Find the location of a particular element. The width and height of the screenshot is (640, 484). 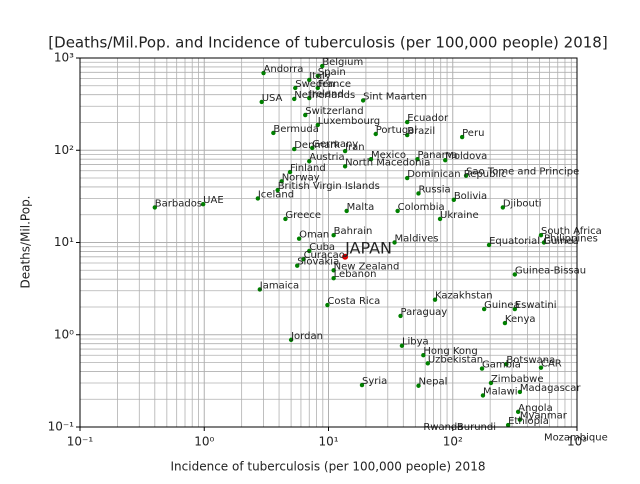

point-label: Myanmar is located at coordinates (544, 416).